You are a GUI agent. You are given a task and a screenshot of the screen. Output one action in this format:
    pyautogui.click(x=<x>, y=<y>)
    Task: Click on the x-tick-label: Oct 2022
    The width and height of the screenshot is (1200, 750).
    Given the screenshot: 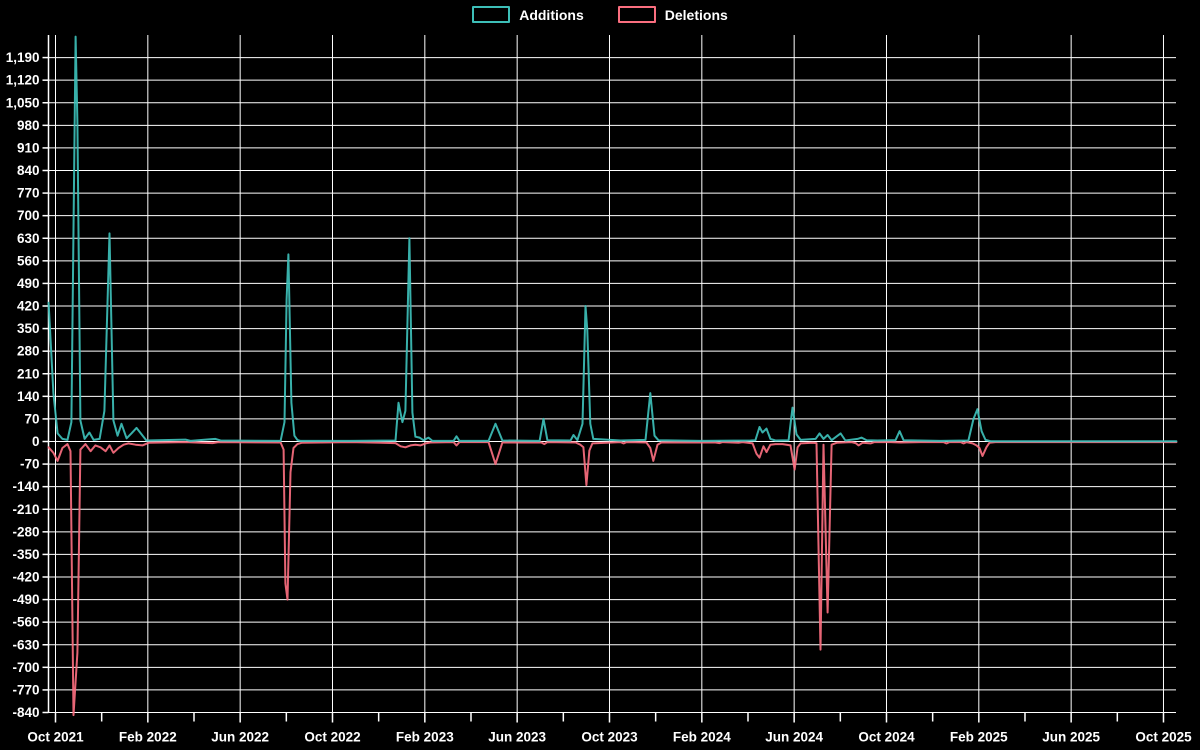 What is the action you would take?
    pyautogui.click(x=332, y=737)
    